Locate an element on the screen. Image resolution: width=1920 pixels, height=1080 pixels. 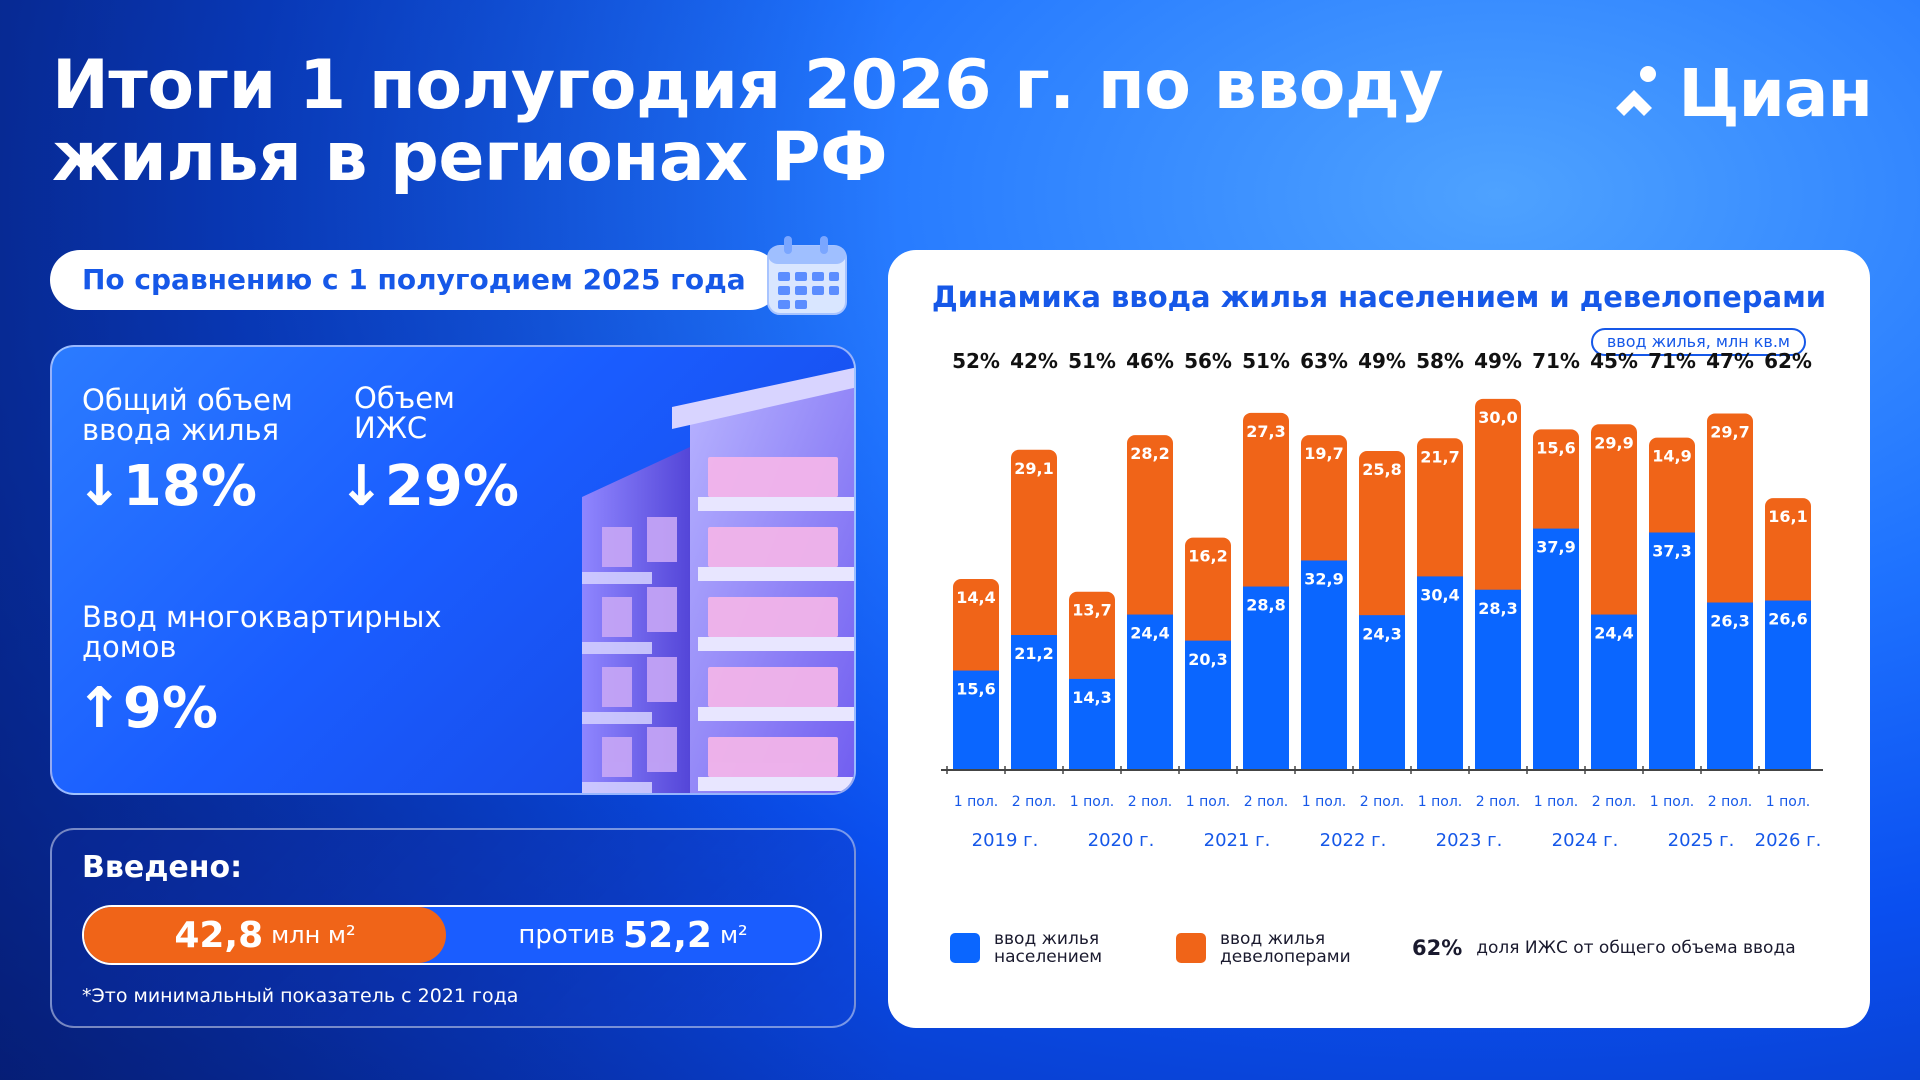
share-label-2: 51% is located at coordinates (1092, 361).